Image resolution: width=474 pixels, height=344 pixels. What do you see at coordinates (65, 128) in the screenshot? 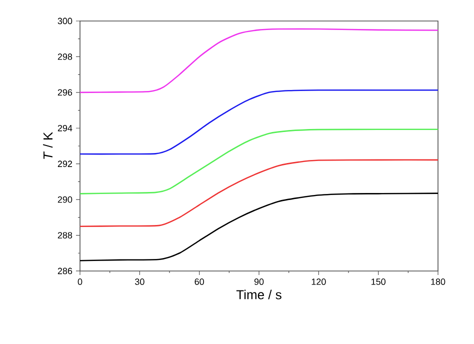
I see `y-tick-label: 294` at bounding box center [65, 128].